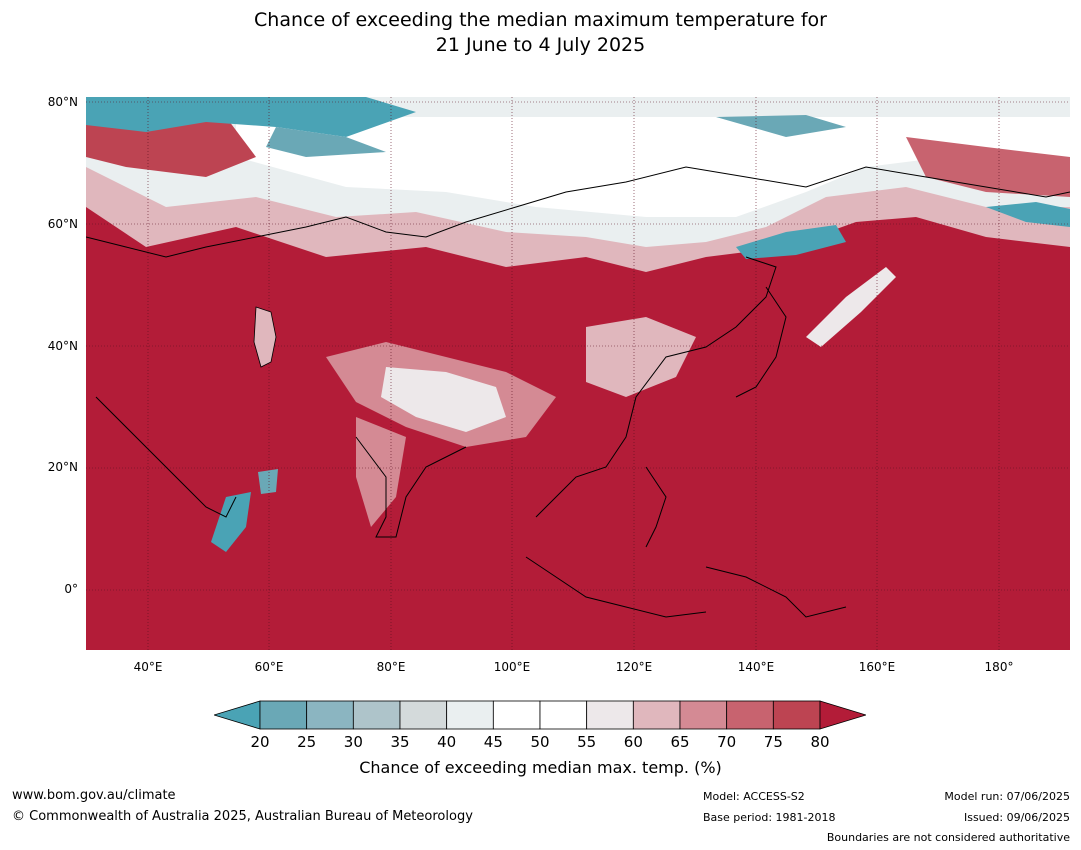 The image size is (1081, 850). I want to click on colorbar-tick-label: 70, so click(727, 742).